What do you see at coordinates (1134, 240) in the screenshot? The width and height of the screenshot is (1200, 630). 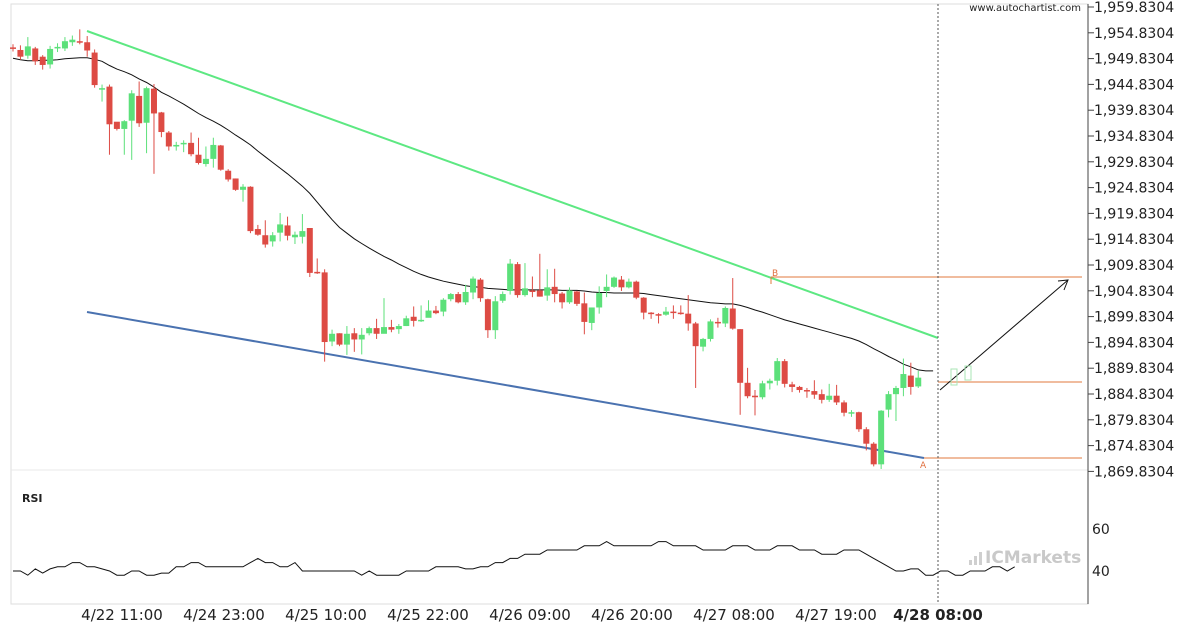 I see `y-tick-label: 1,914.8304` at bounding box center [1134, 240].